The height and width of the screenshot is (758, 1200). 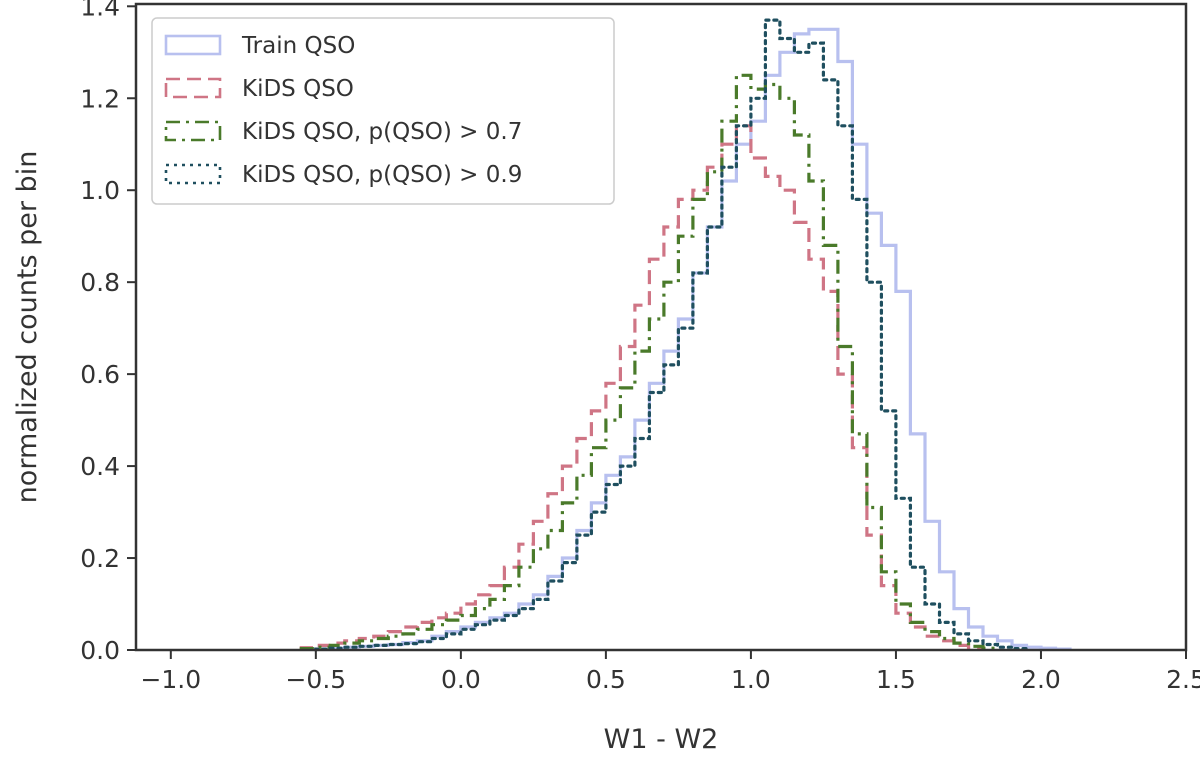 I want to click on y-tick-label: 0.0, so click(x=100, y=650).